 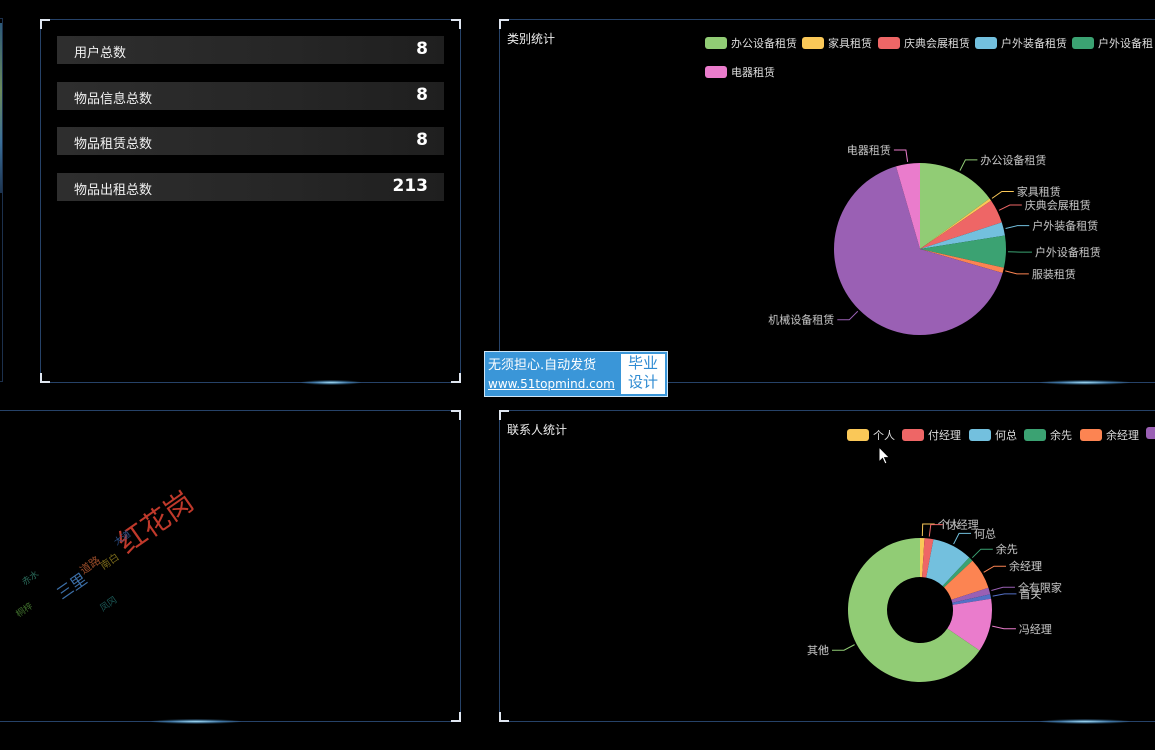 I want to click on stat-label: 物品租赁总数, so click(x=113, y=144).